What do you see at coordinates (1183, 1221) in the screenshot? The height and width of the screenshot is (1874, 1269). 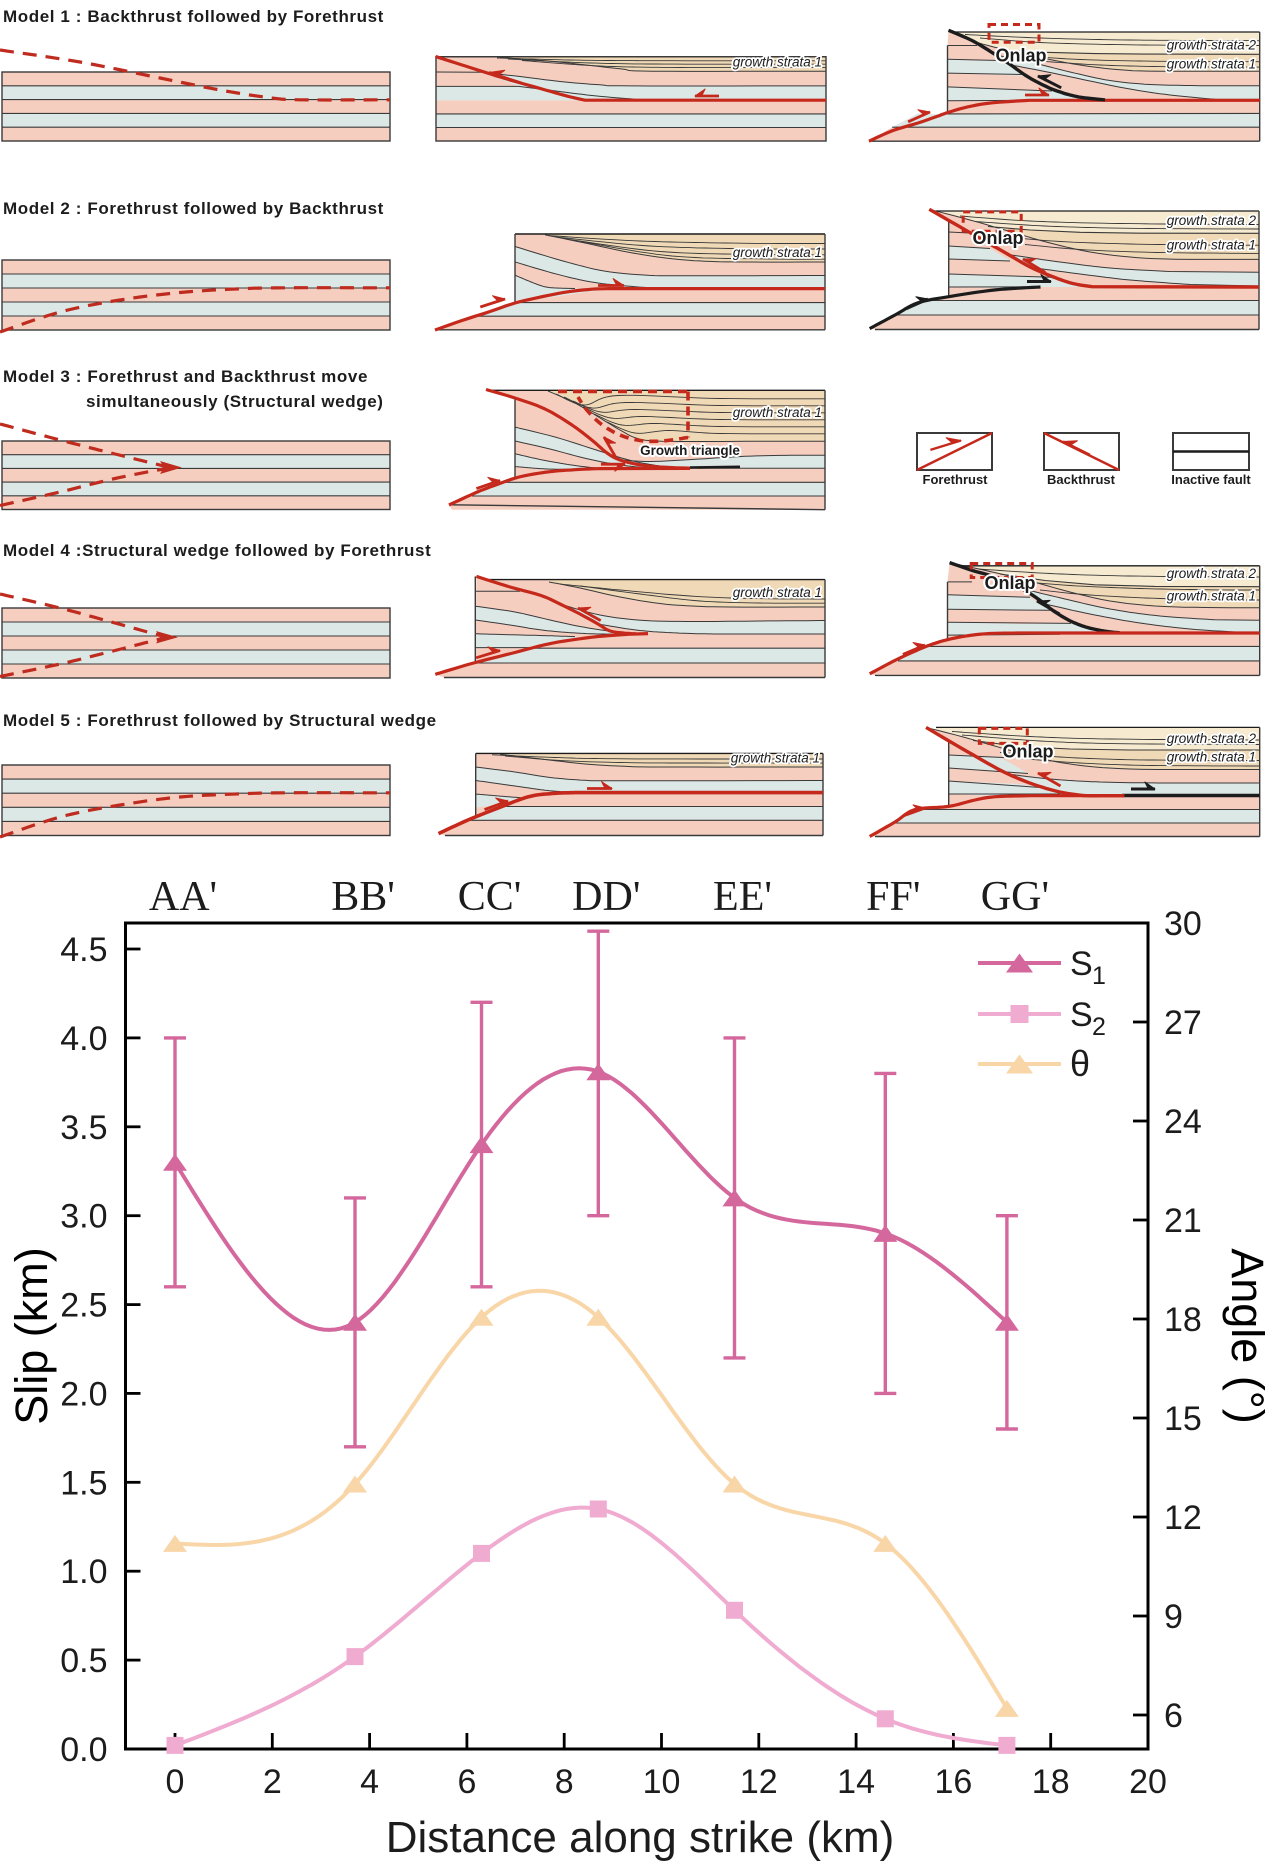 I see `svg-text: 21` at bounding box center [1183, 1221].